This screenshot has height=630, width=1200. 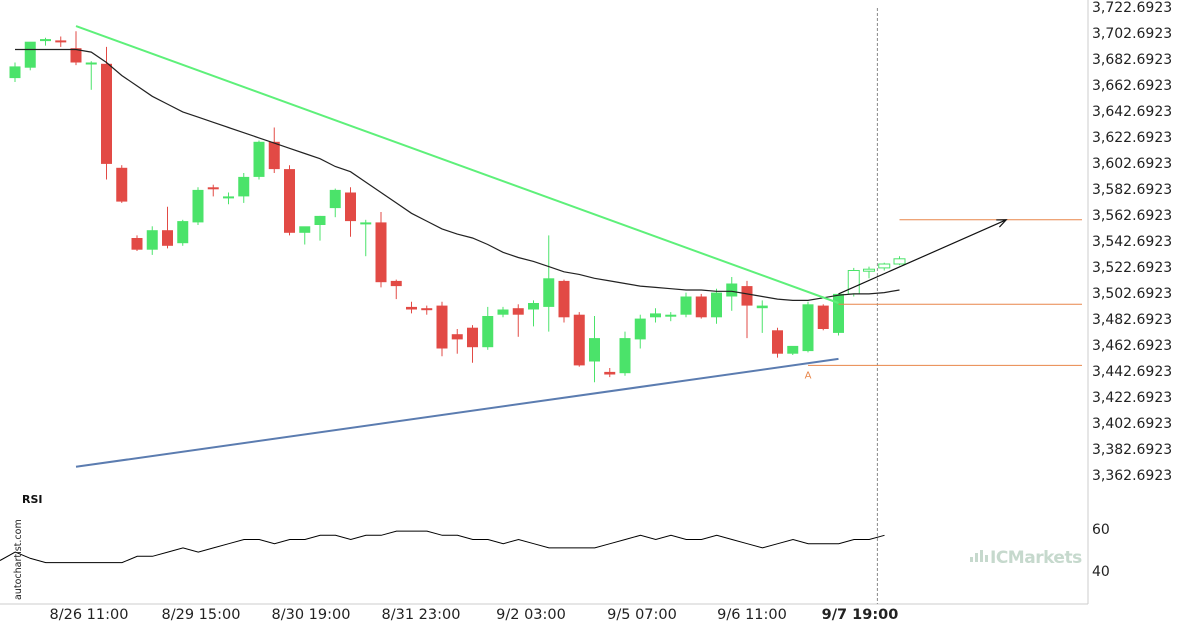 What do you see at coordinates (1132, 112) in the screenshot?
I see `price-tick-label: 3,642.6923` at bounding box center [1132, 112].